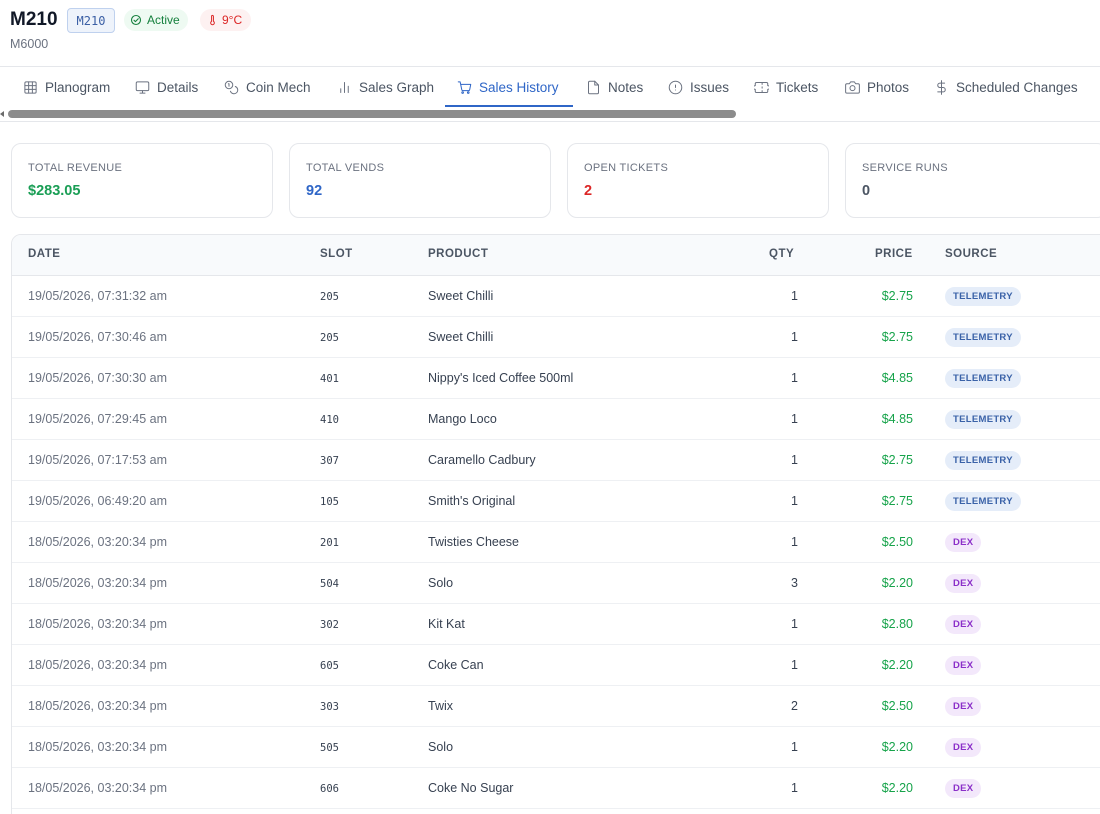 The height and width of the screenshot is (814, 1100). I want to click on cell-date: 19/05/2026, 07:30:46 am, so click(98, 337).